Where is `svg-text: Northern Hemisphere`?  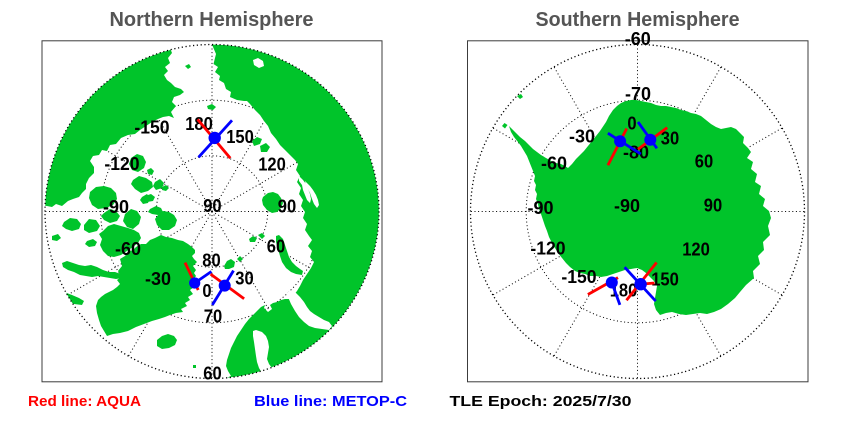
svg-text: Northern Hemisphere is located at coordinates (212, 20).